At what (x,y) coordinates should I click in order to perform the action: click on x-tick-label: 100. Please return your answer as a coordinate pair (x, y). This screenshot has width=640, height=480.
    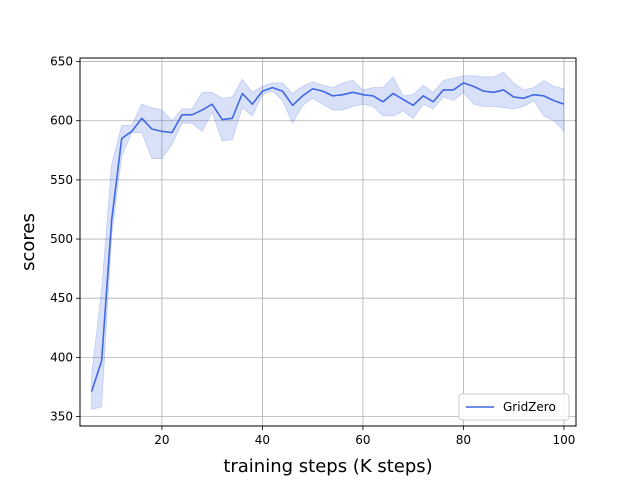
    Looking at the image, I should click on (563, 440).